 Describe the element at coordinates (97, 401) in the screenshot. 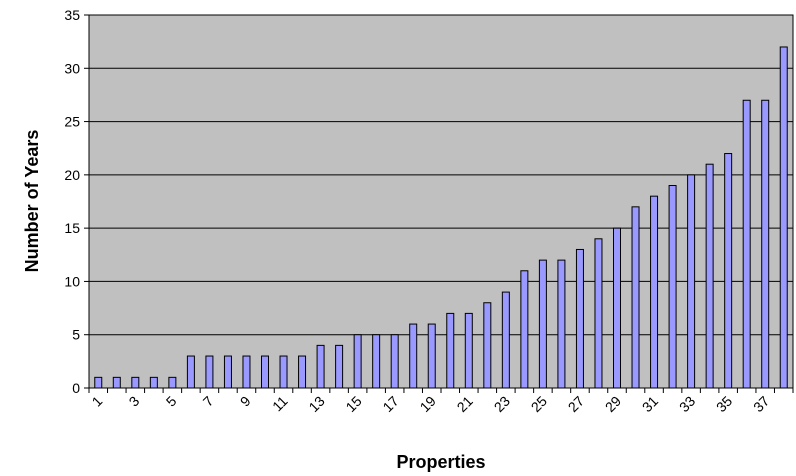

I see `x-tick-label: 1` at that location.